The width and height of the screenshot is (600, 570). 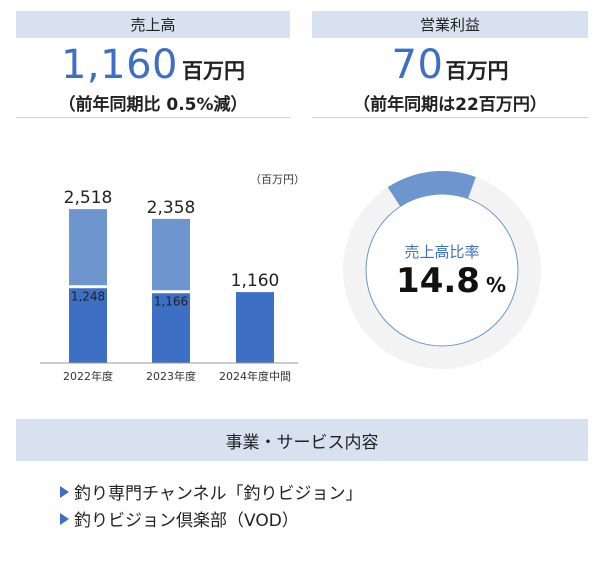 I want to click on profit-value-block: 70 百万円, so click(x=450, y=65).